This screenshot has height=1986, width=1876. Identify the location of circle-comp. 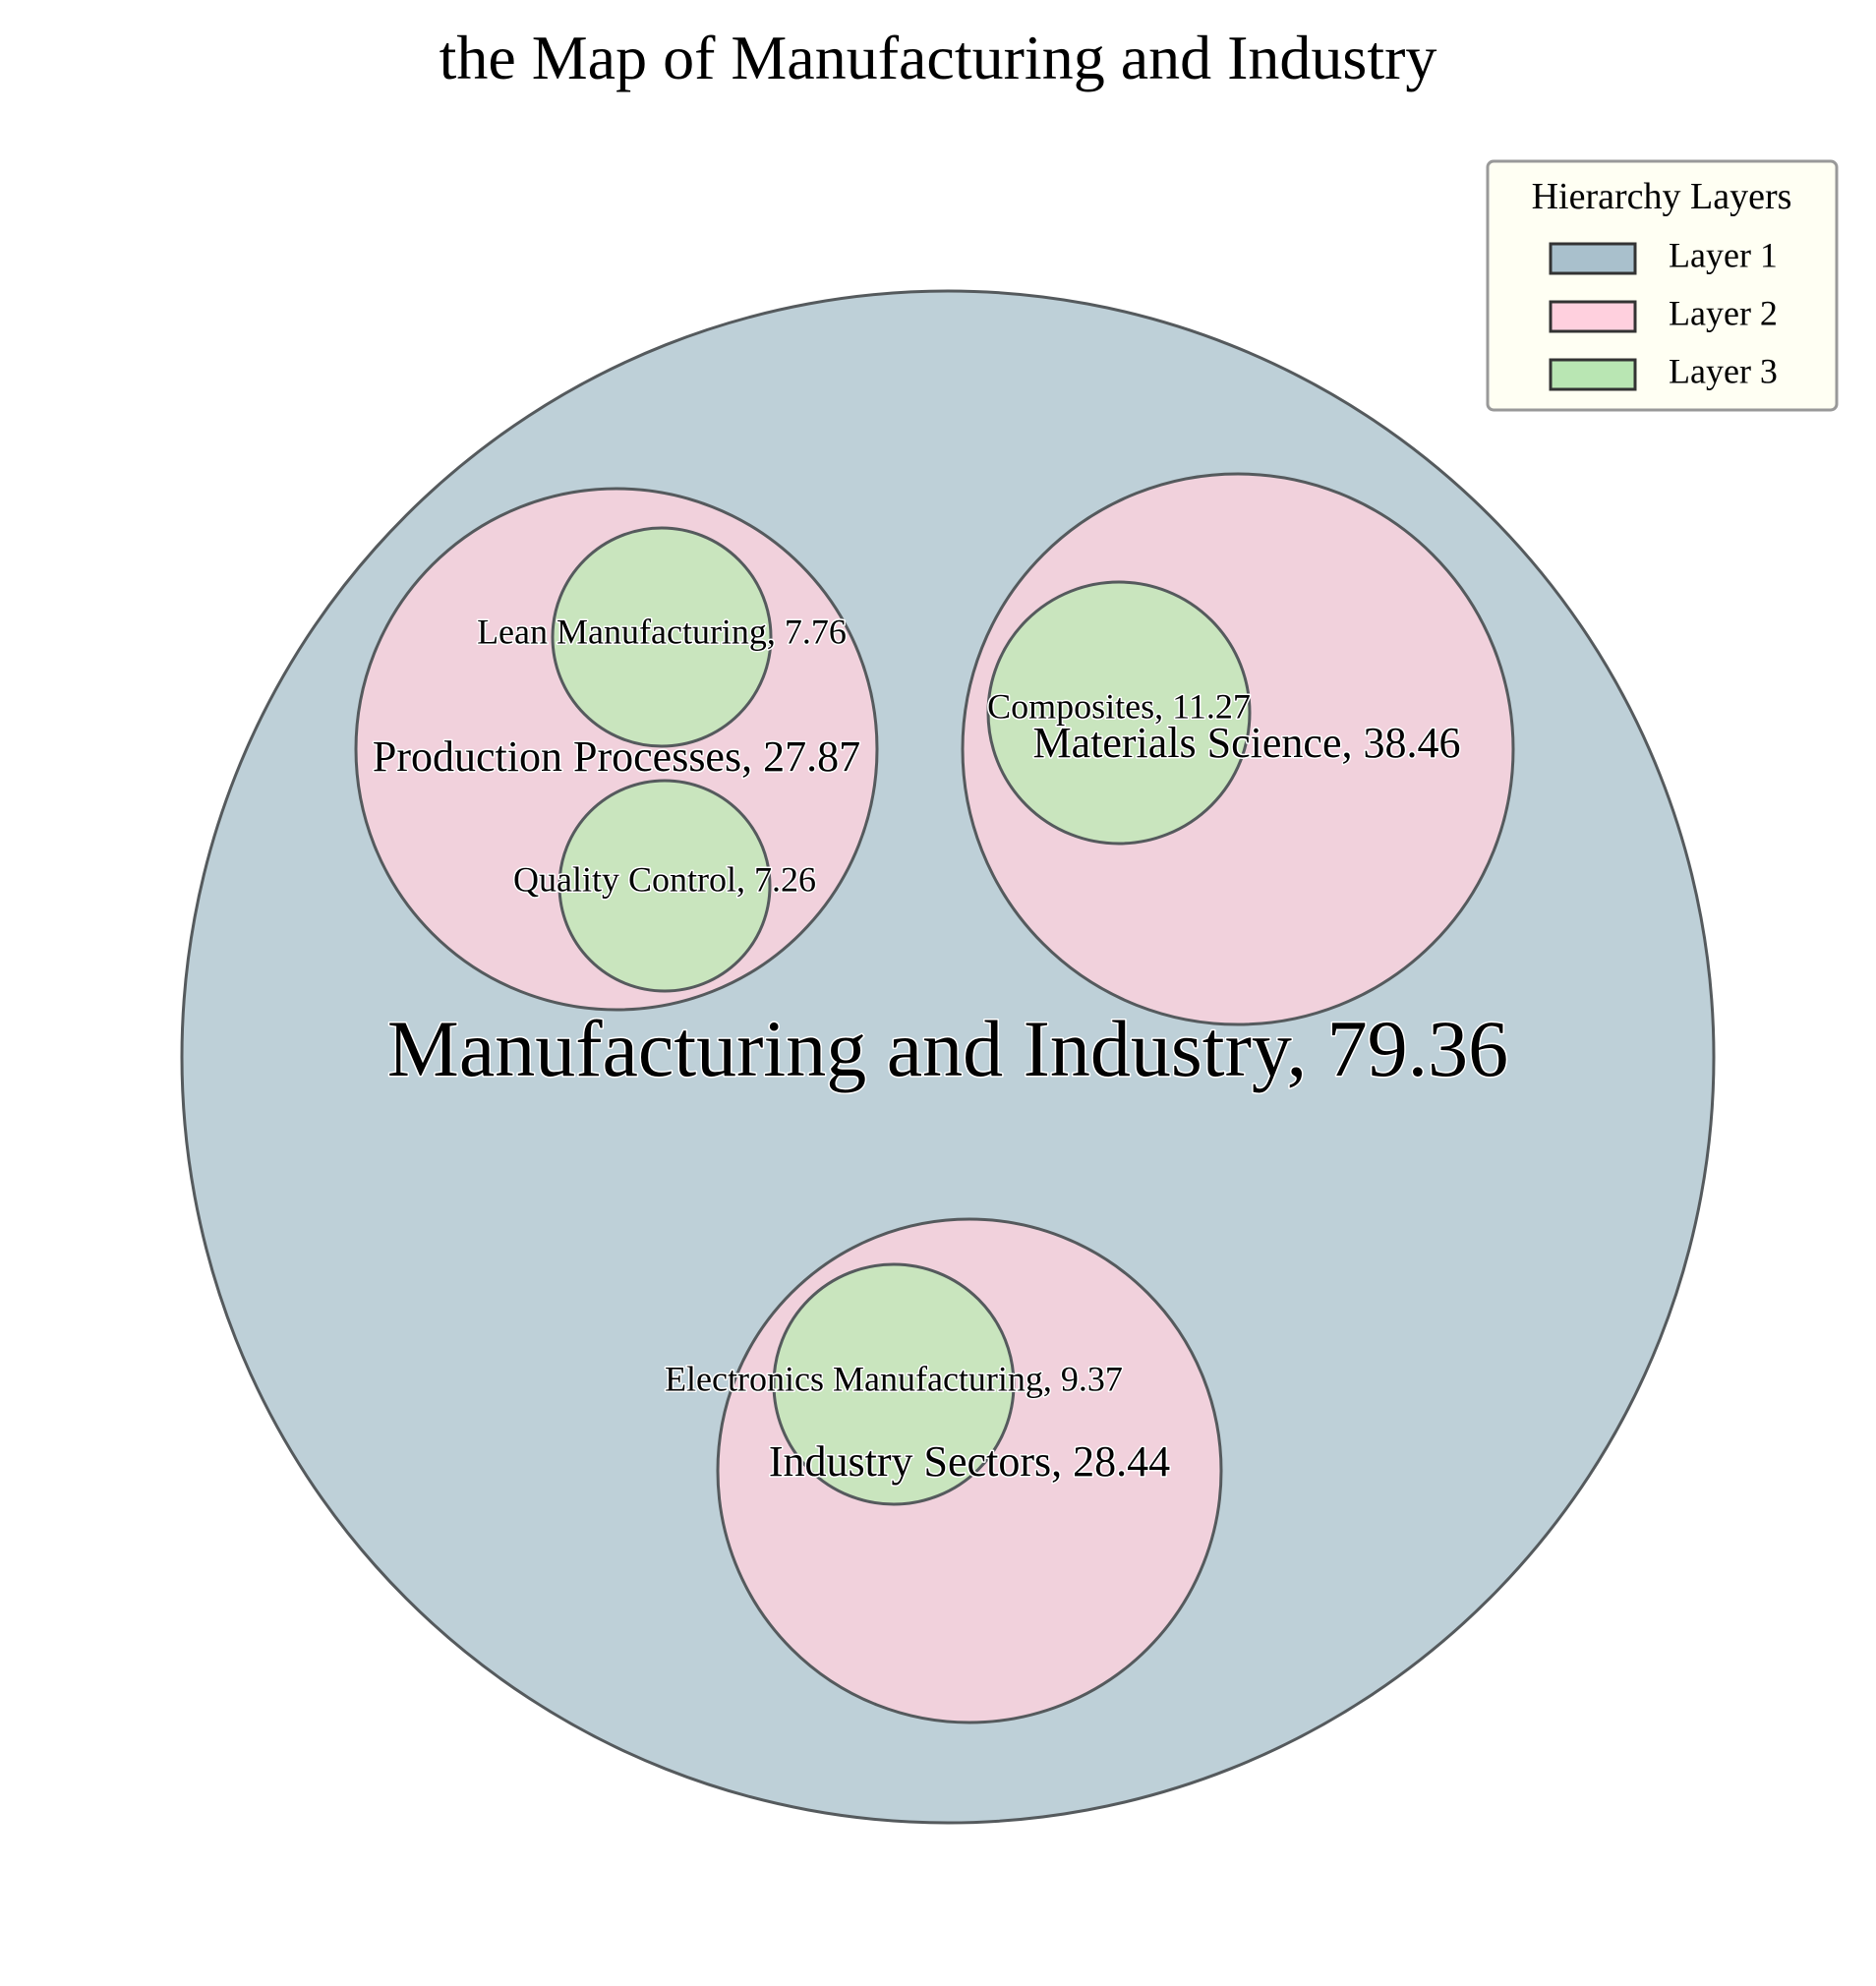
(1119, 713).